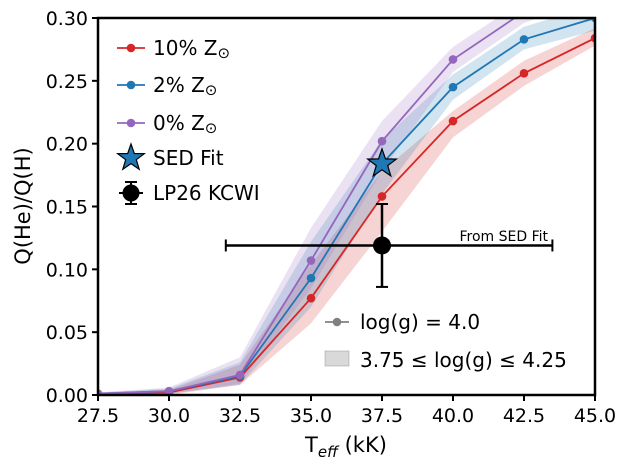 The height and width of the screenshot is (470, 630). What do you see at coordinates (382, 162) in the screenshot?
I see `sed-fit-star` at bounding box center [382, 162].